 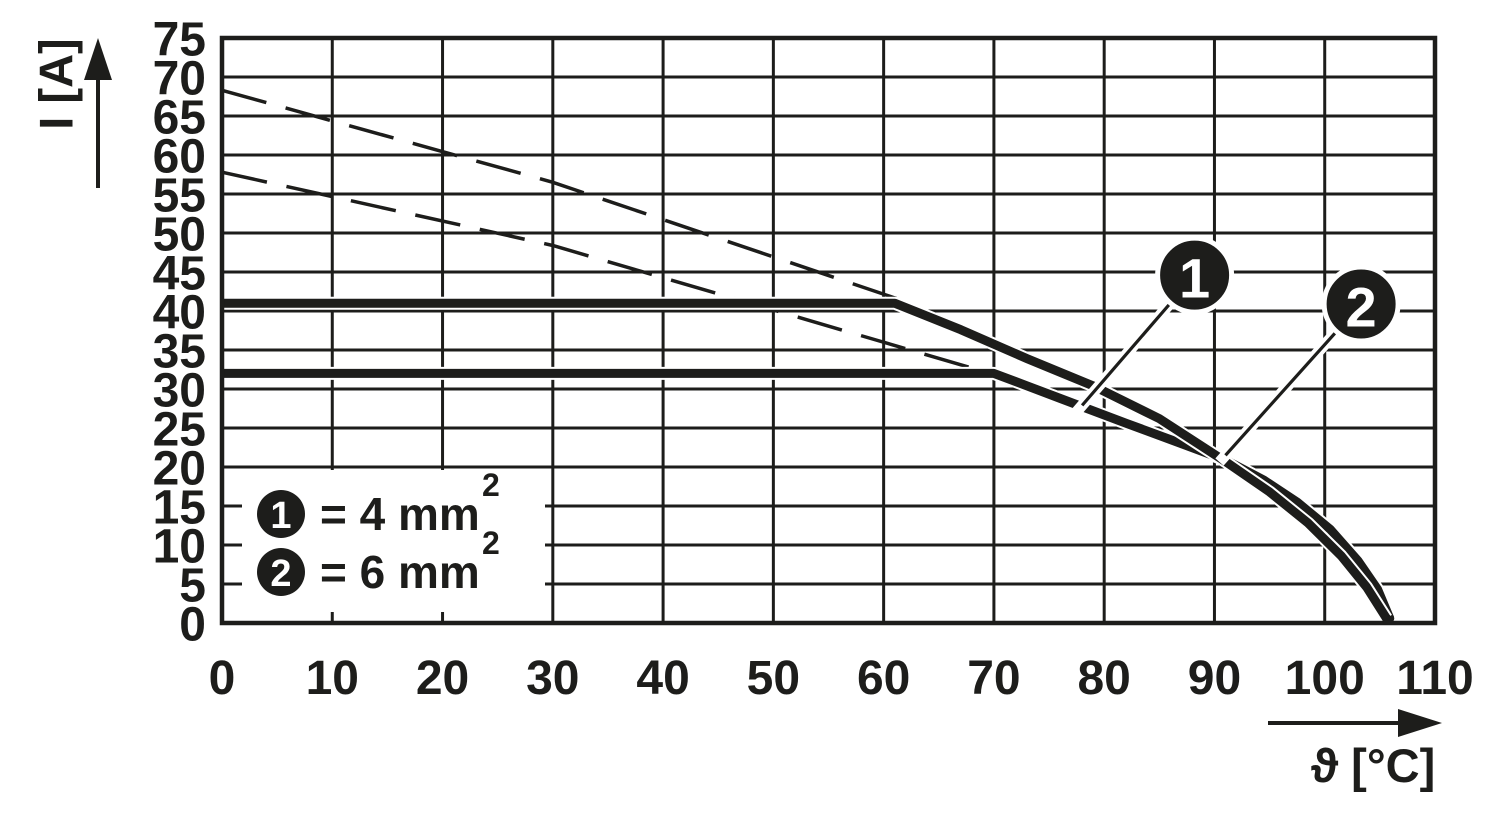 What do you see at coordinates (1325, 678) in the screenshot?
I see `x-tick-label-100: 100` at bounding box center [1325, 678].